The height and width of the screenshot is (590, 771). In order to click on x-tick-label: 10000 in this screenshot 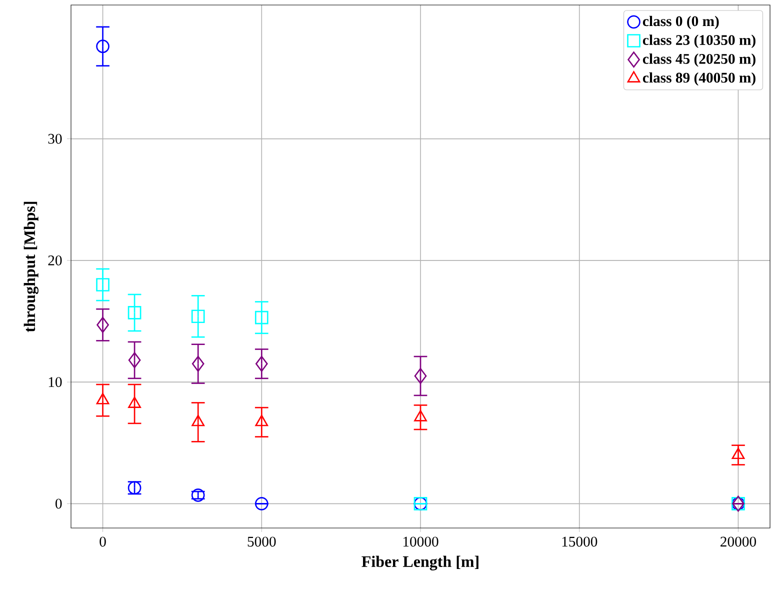, I will do `click(420, 541)`.